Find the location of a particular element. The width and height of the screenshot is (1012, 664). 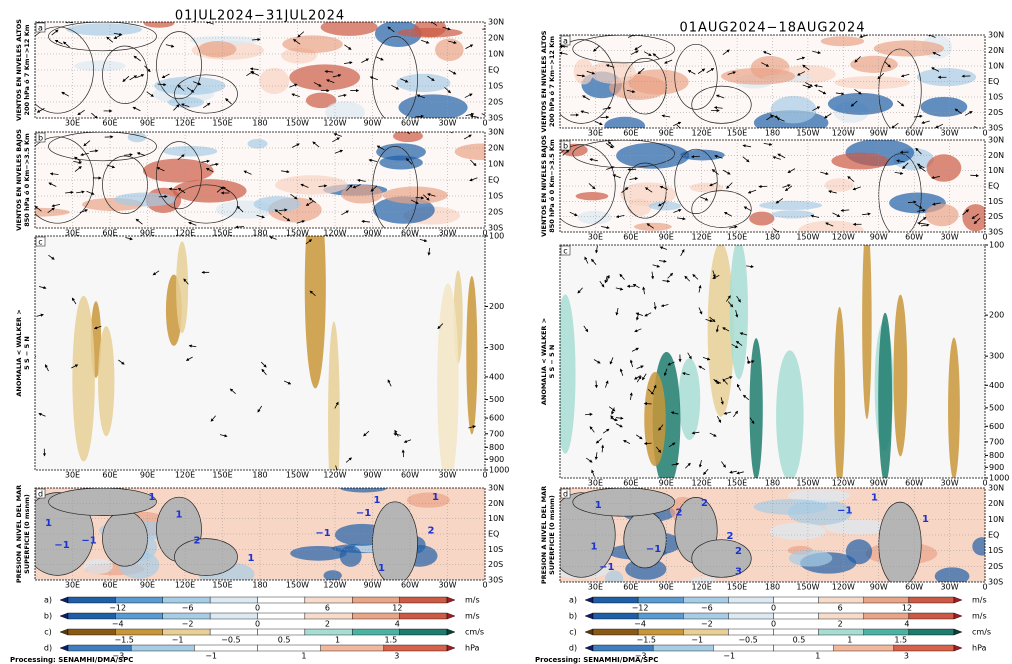

side-label: VIENTOS EN NIVELES BAJOS is located at coordinates (544, 186).